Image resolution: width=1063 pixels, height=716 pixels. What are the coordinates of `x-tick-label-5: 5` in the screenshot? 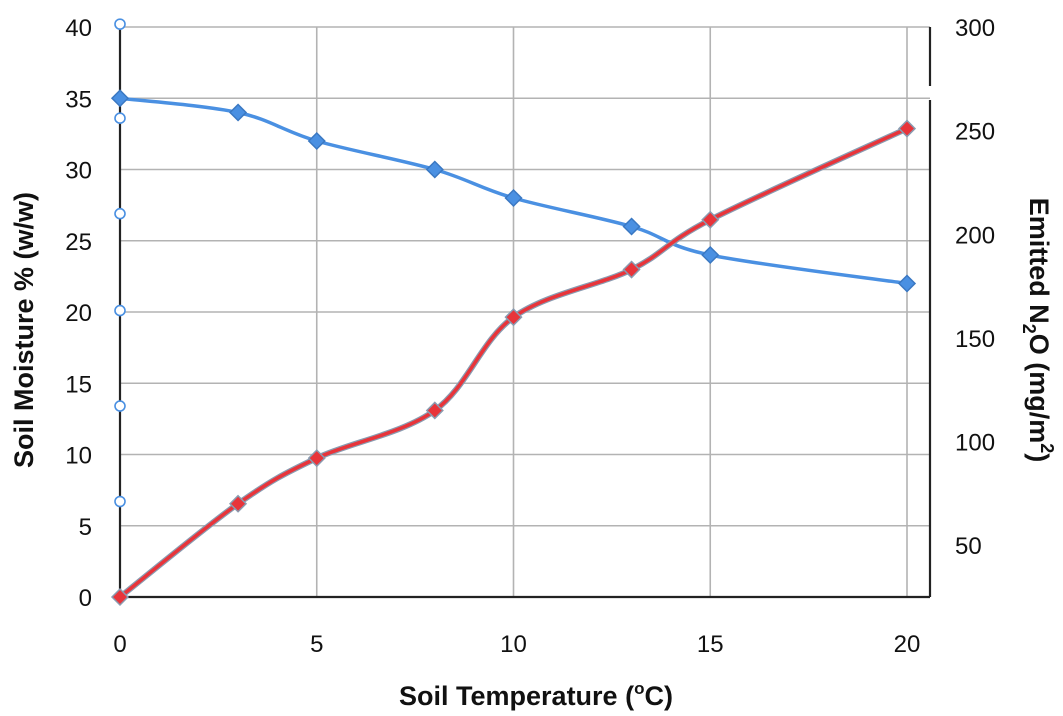 It's located at (316, 644).